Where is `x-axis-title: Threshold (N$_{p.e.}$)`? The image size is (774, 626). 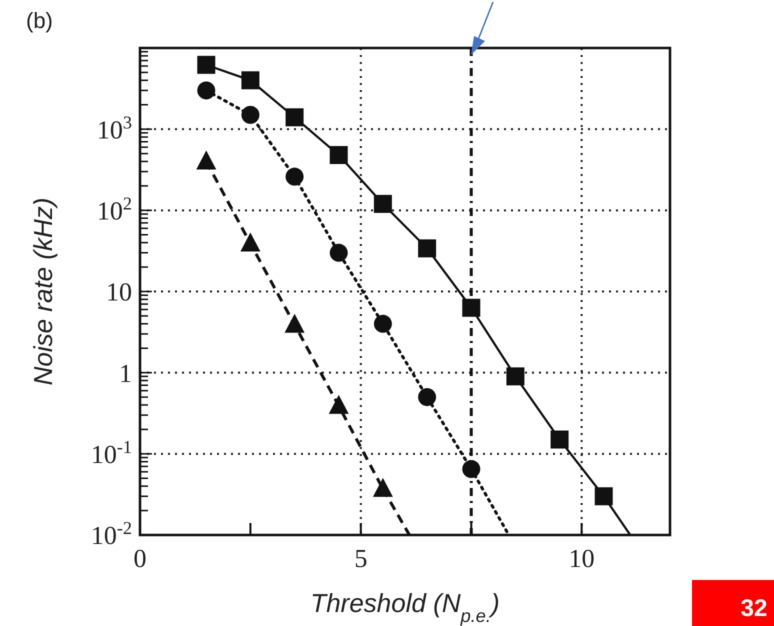 x-axis-title: Threshold (N$_{p.e.}$) is located at coordinates (405, 607).